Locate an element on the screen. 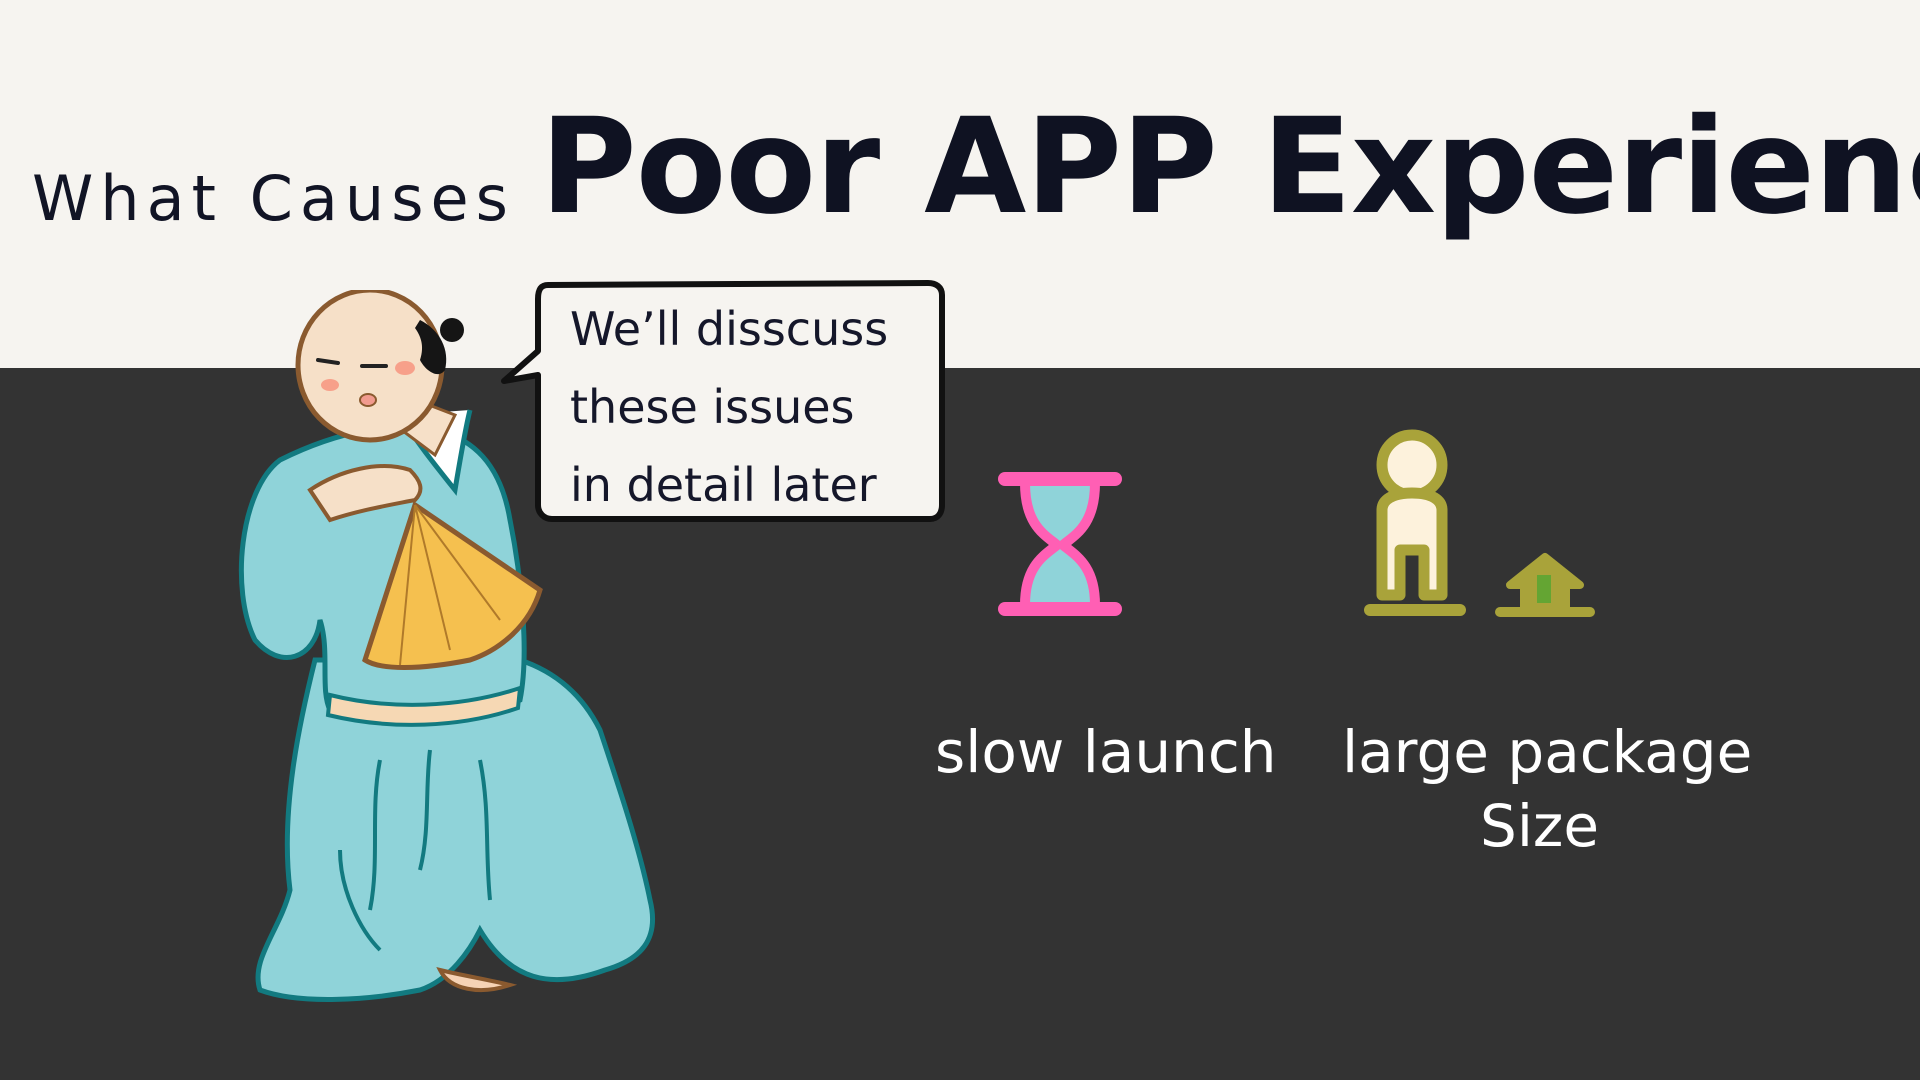  issue-label-size: Size is located at coordinates (1540, 826).